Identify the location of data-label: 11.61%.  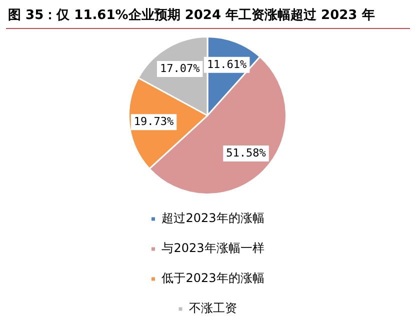
(227, 64).